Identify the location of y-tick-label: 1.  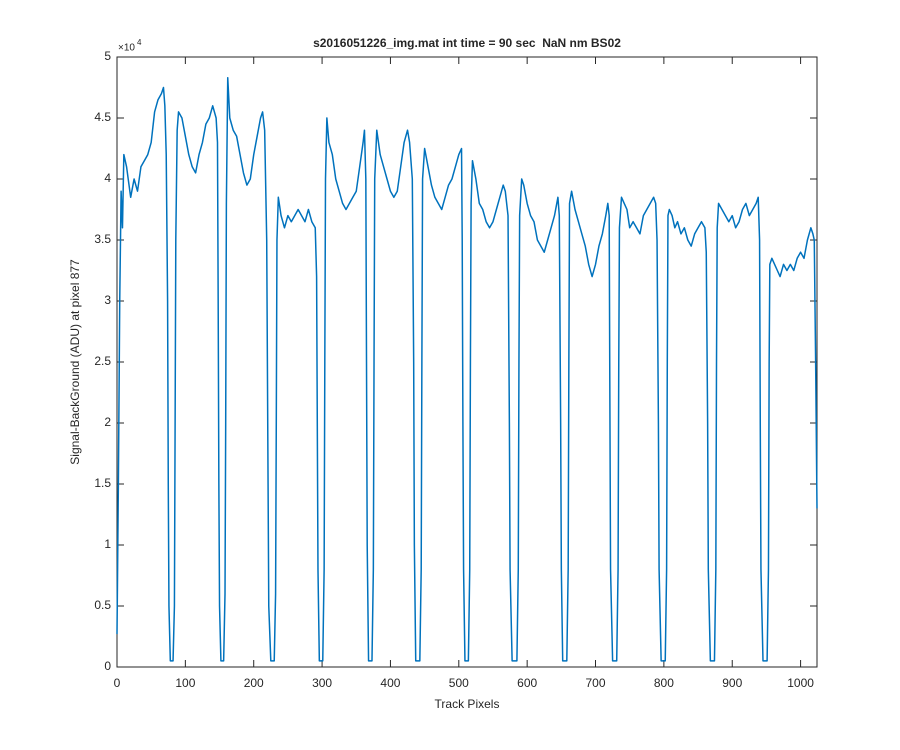
(107, 544).